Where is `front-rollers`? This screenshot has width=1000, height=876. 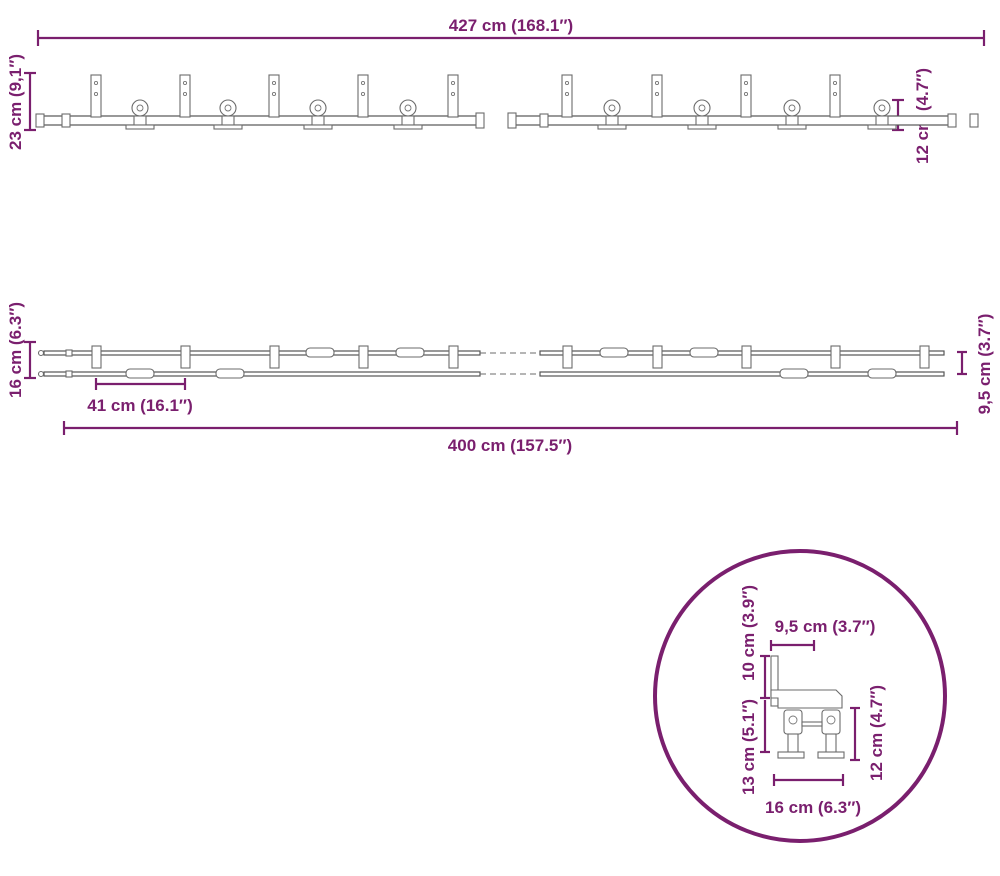 front-rollers is located at coordinates (511, 114).